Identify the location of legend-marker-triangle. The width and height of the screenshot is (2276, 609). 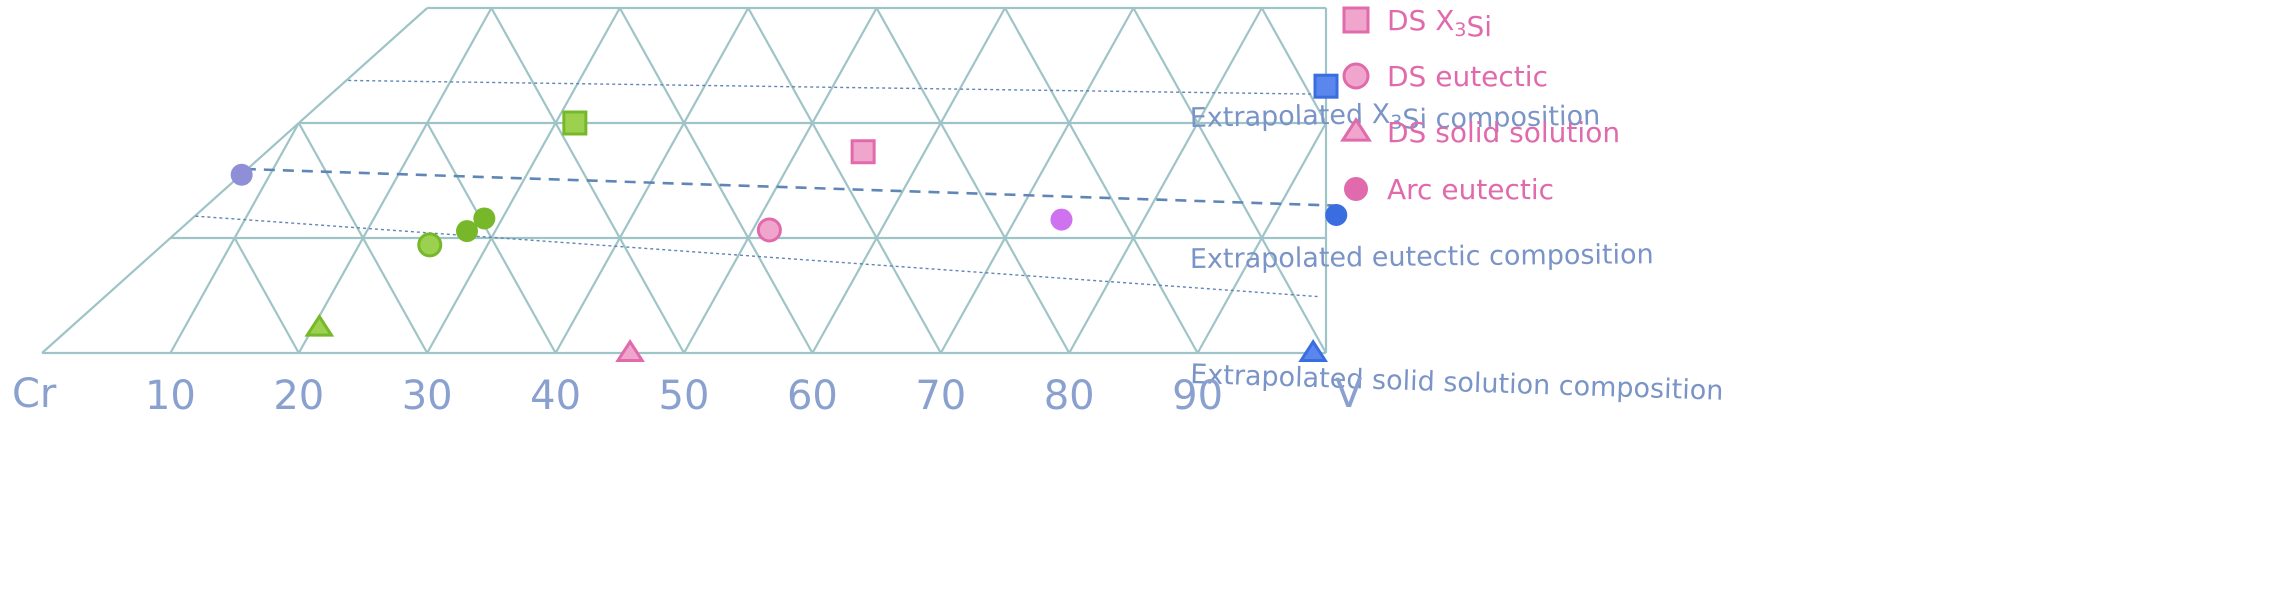
(1356, 129).